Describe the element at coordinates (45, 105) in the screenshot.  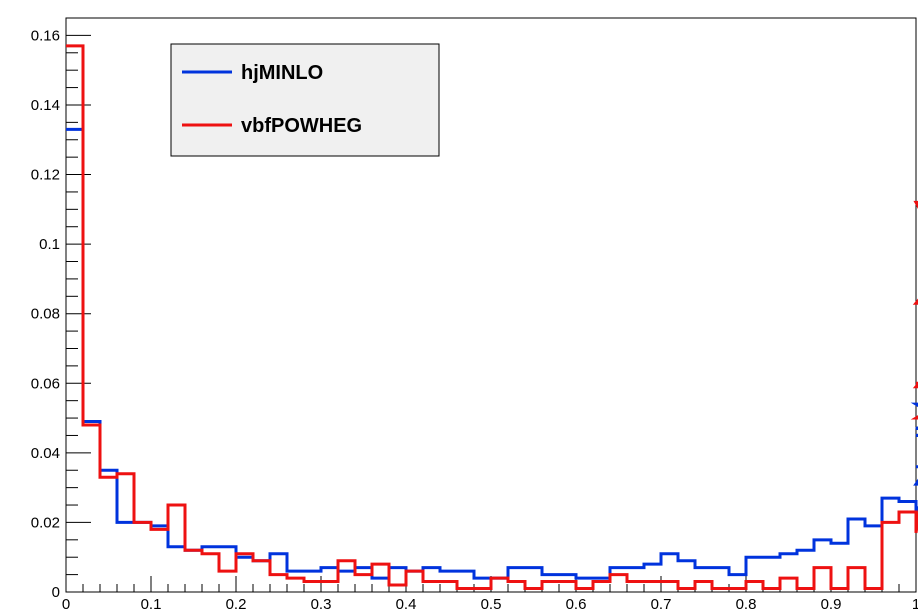
I see `y-tick-label: 0.14` at that location.